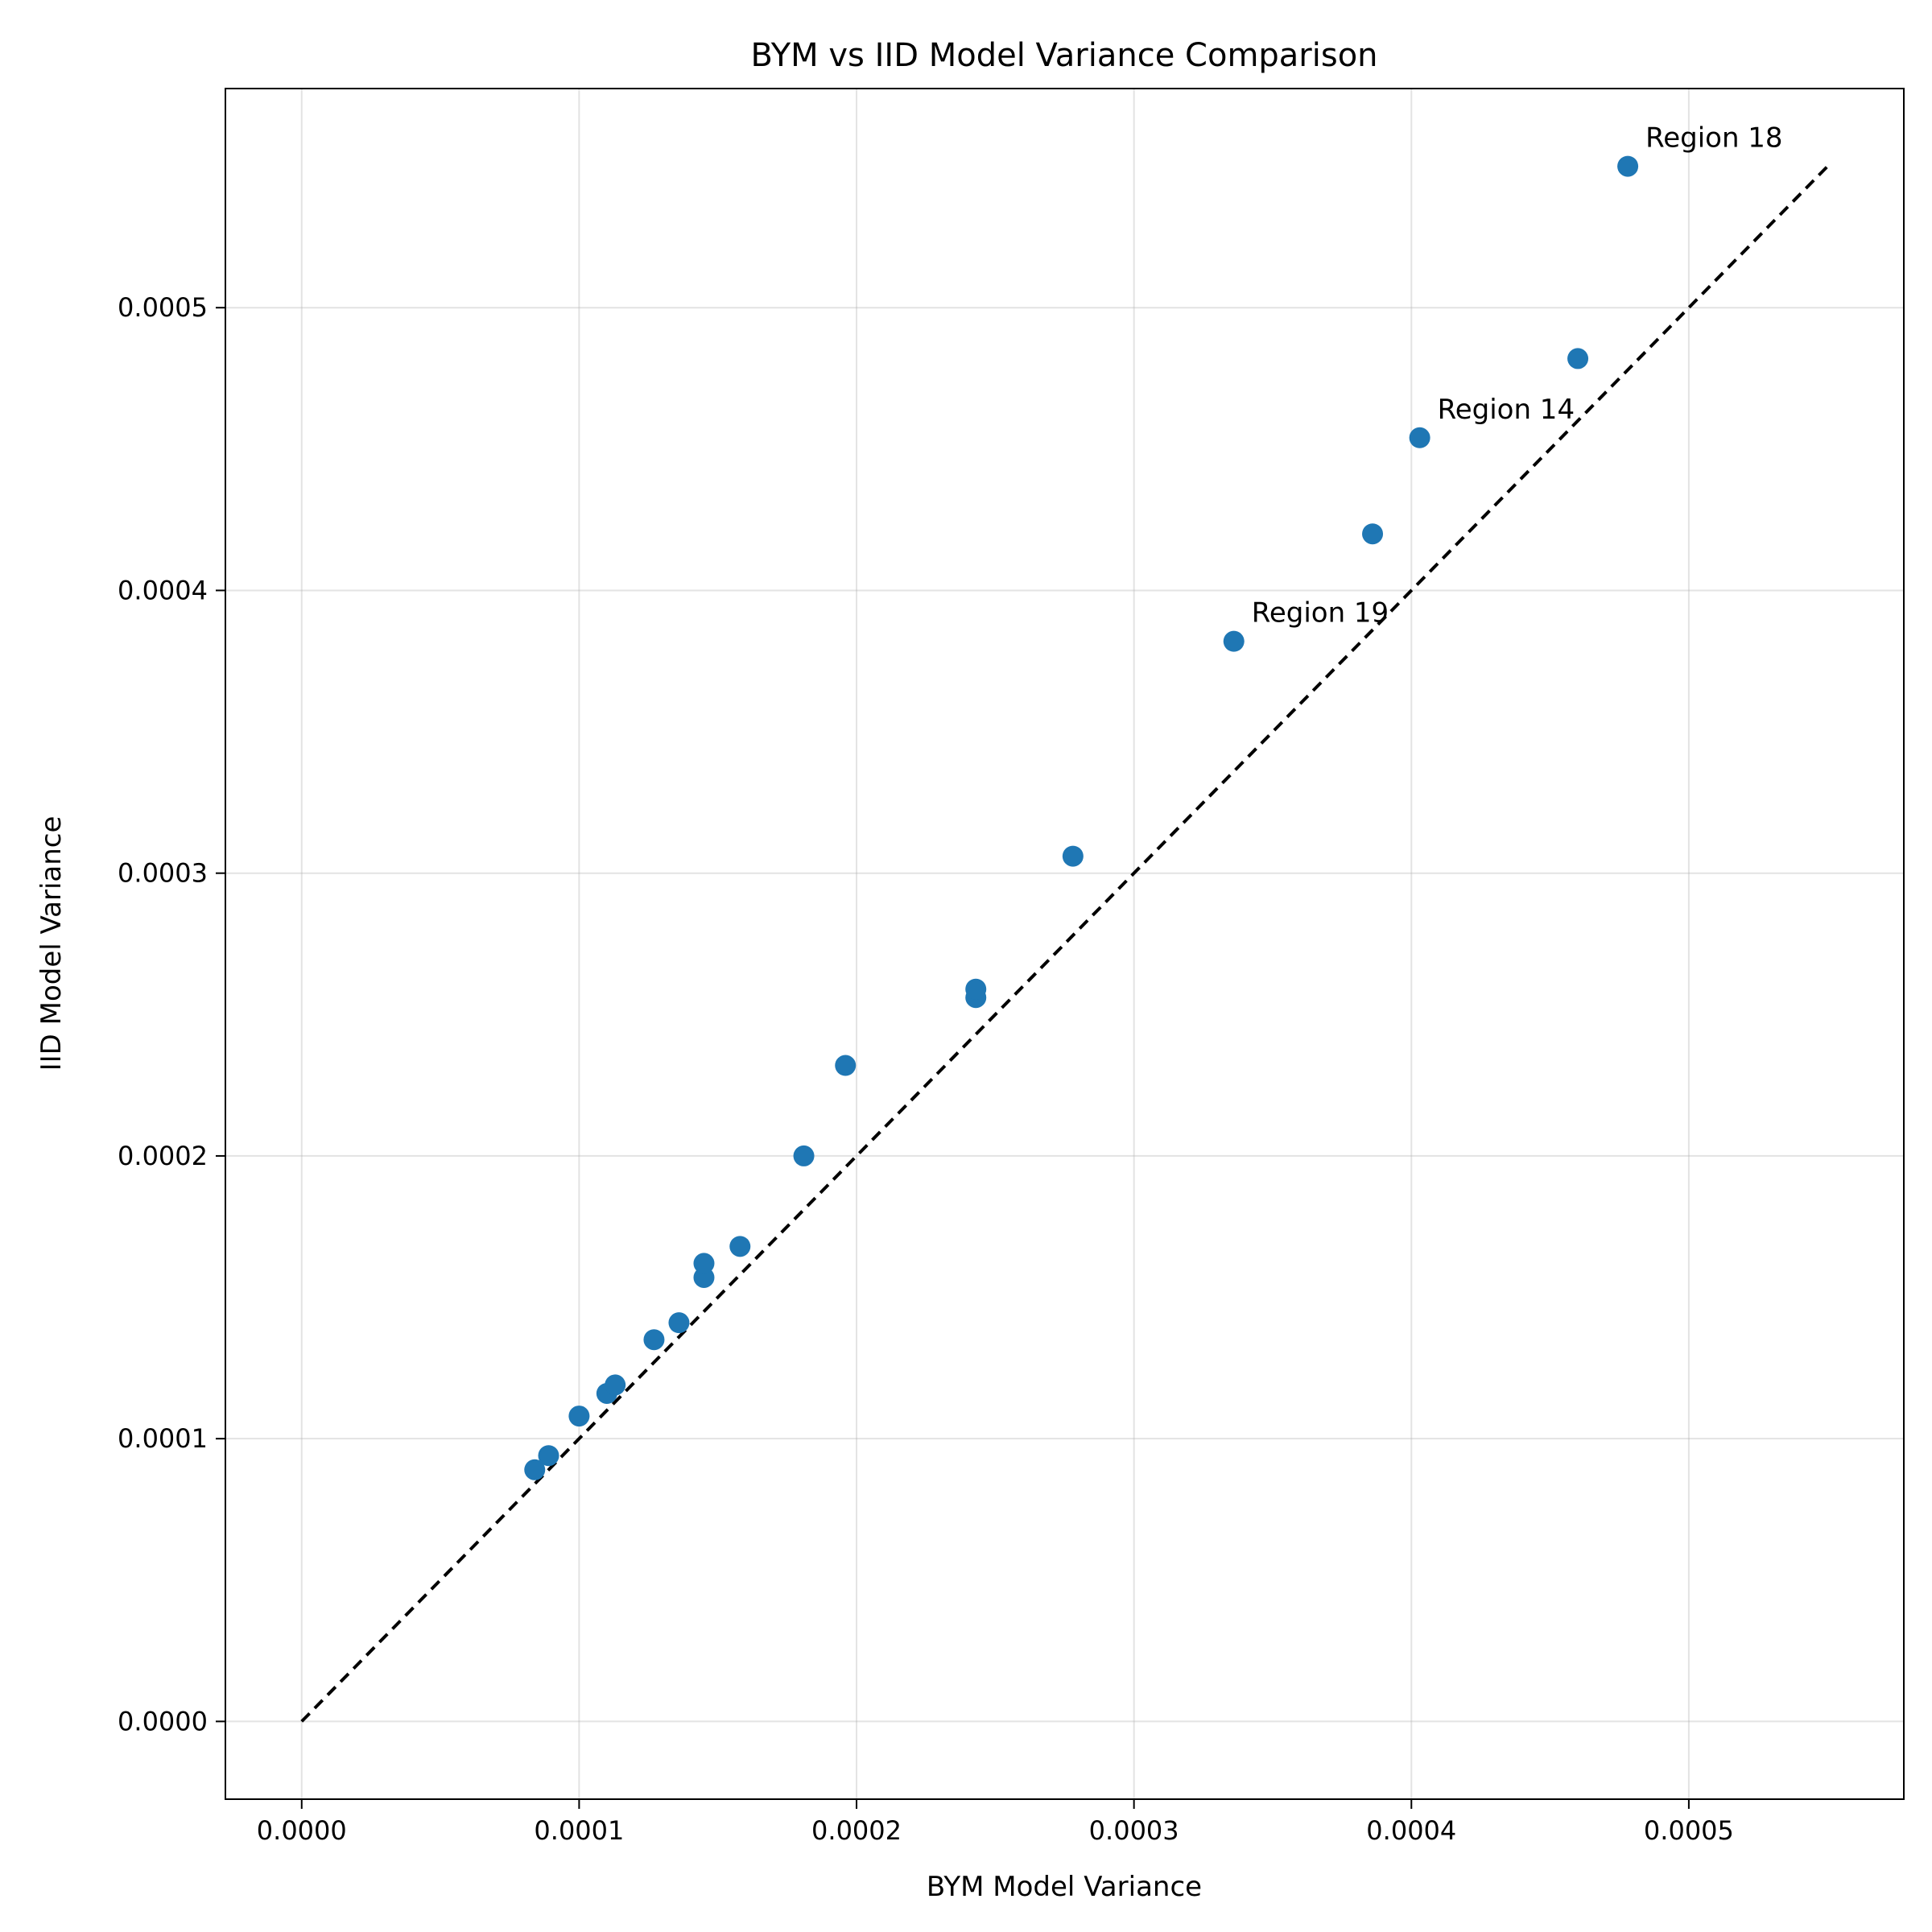 This screenshot has width=1932, height=1932. I want to click on x-axis-ticks: 0.0000 0.0001 0.0002 0.0003 0.0004 0.0005, so click(995, 1822).